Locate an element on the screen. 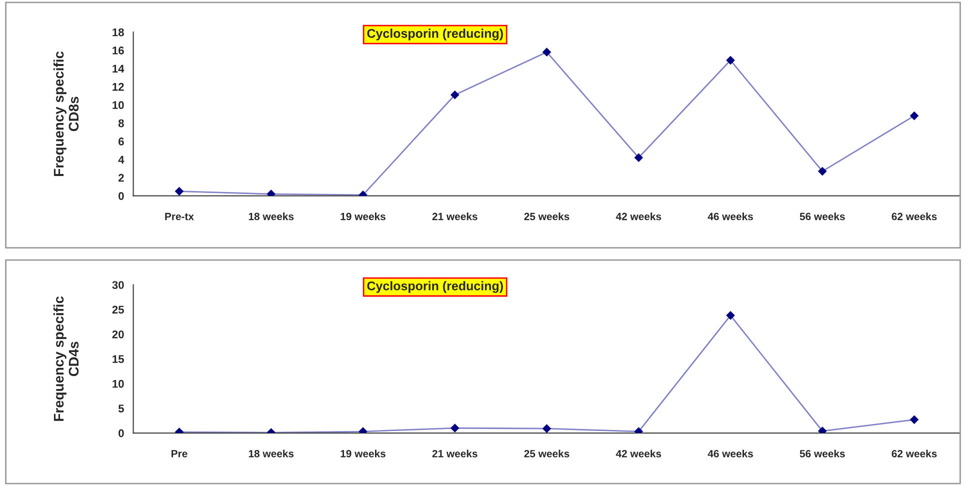 The width and height of the screenshot is (966, 486). y-tick-label: 18 is located at coordinates (118, 32).